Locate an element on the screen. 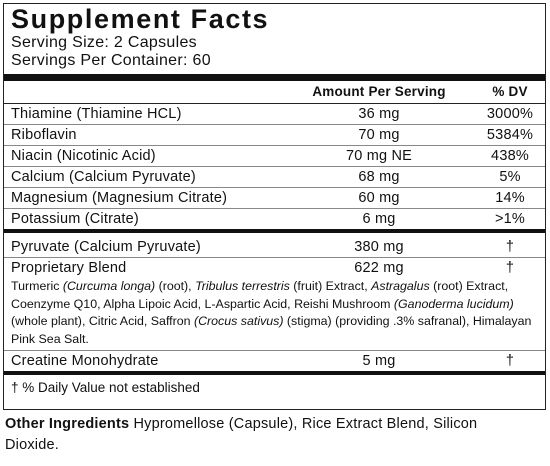 This screenshot has width=550, height=466. column-header: Amount Per Serving % DV is located at coordinates (274, 92).